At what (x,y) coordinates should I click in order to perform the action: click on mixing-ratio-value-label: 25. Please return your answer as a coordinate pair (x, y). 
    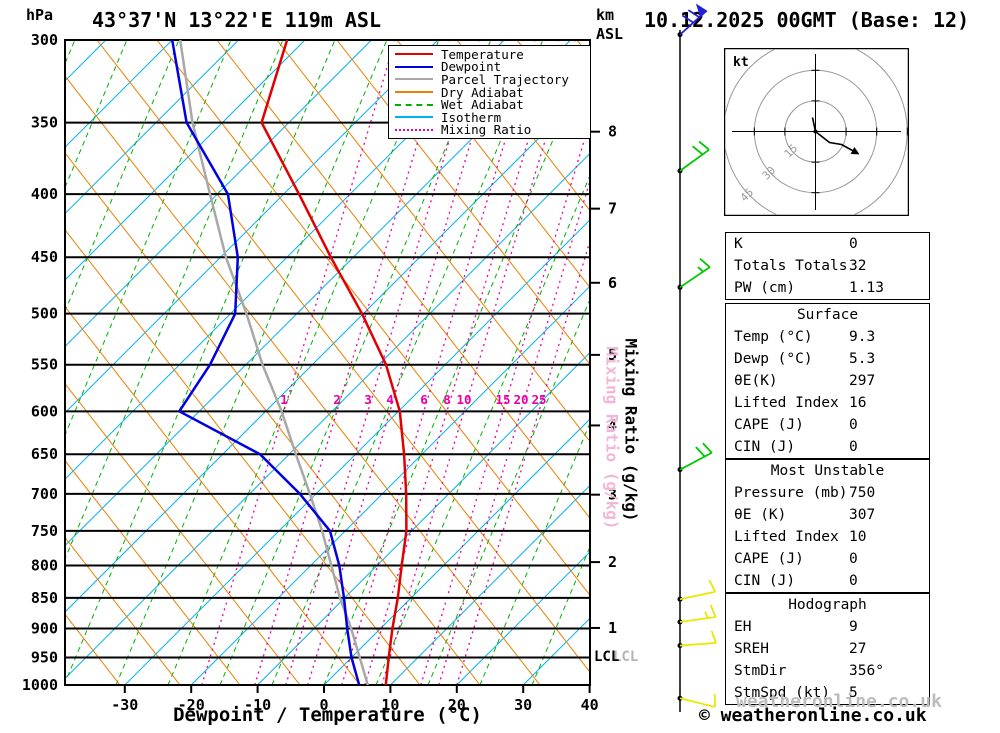
    Looking at the image, I should click on (538, 399).